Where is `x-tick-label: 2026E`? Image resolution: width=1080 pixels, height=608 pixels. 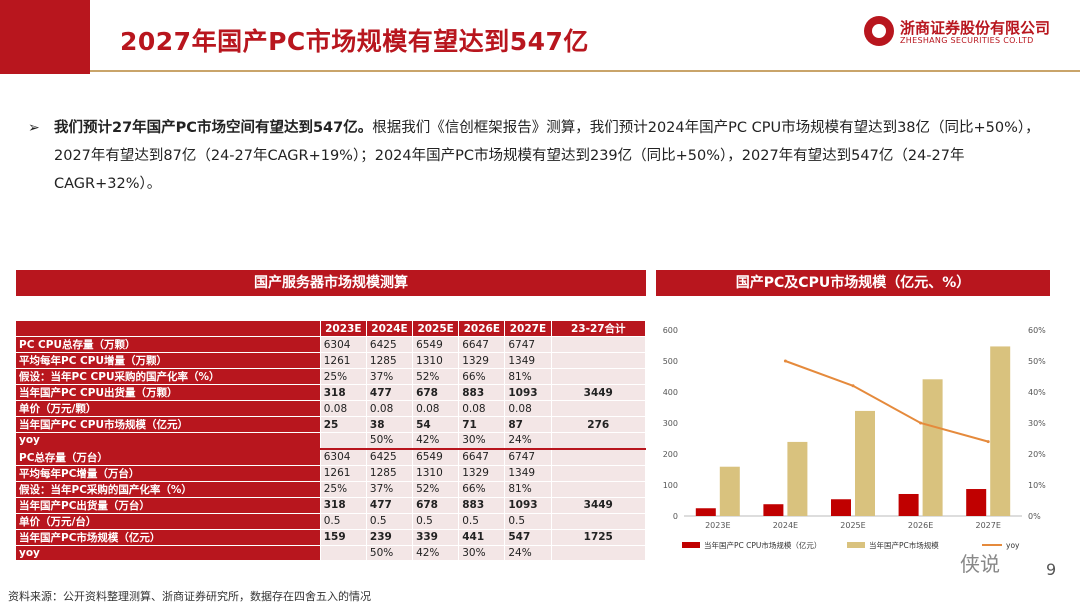 x-tick-label: 2026E is located at coordinates (920, 525).